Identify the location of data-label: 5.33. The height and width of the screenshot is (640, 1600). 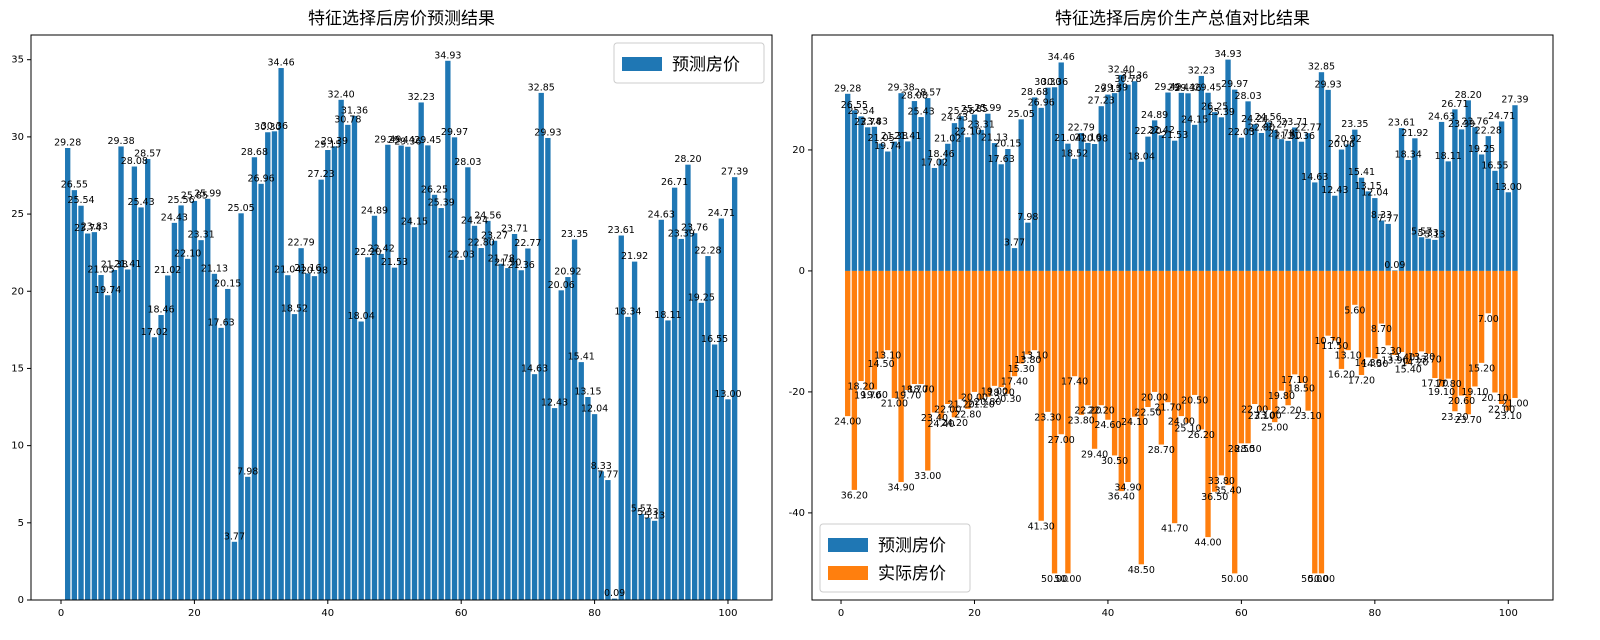
(647, 512).